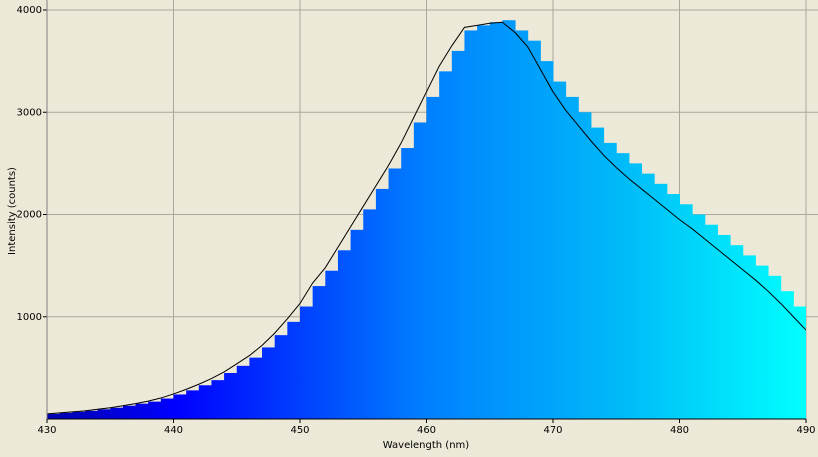  Describe the element at coordinates (679, 430) in the screenshot. I see `x-tick-label: 480` at that location.